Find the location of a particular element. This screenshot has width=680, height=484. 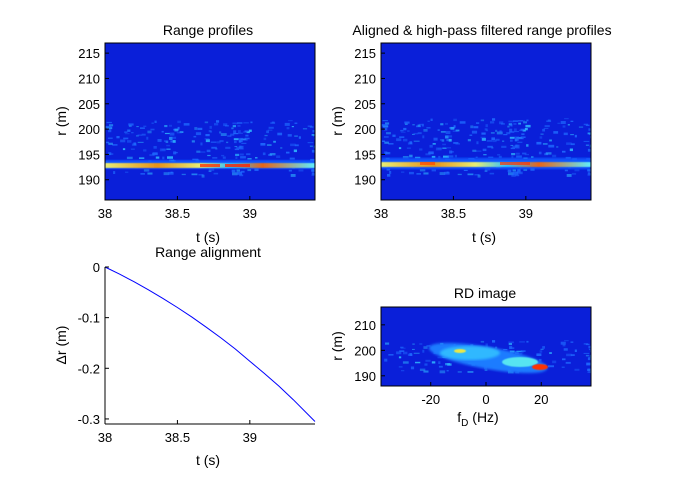

range-alignment-line is located at coordinates (210, 344).